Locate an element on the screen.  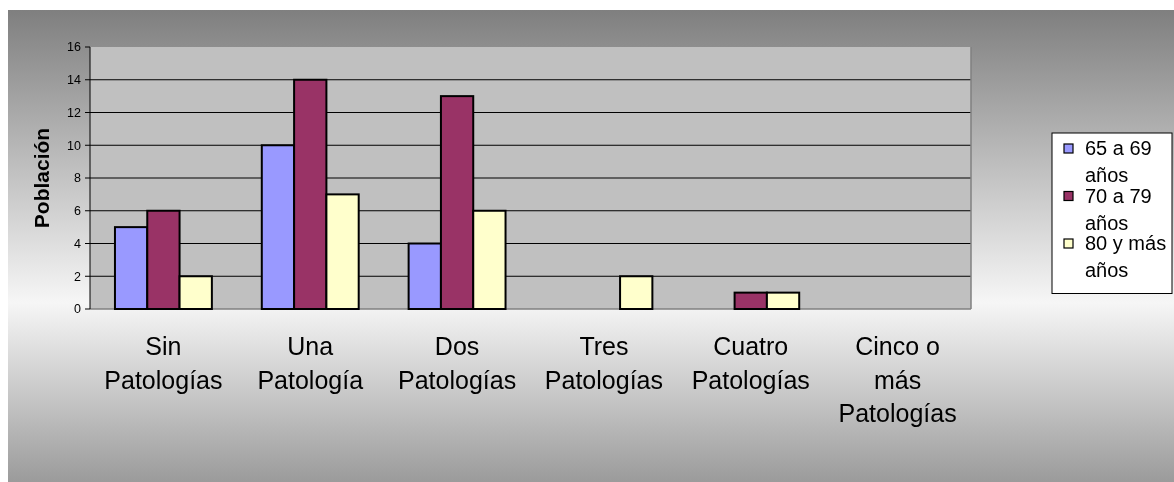
y-tick-label: 8 is located at coordinates (78, 178).